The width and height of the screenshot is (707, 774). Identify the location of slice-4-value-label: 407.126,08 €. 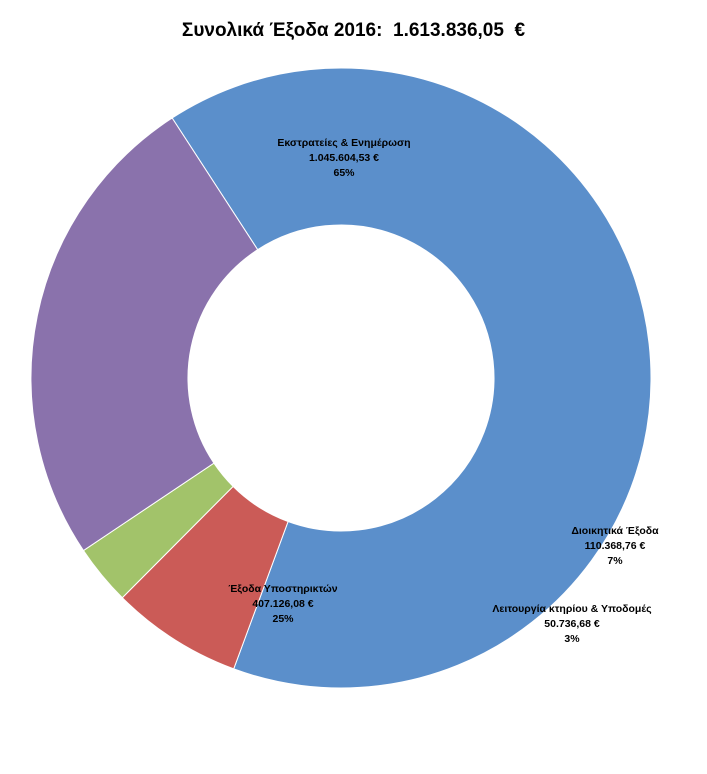
(282, 604).